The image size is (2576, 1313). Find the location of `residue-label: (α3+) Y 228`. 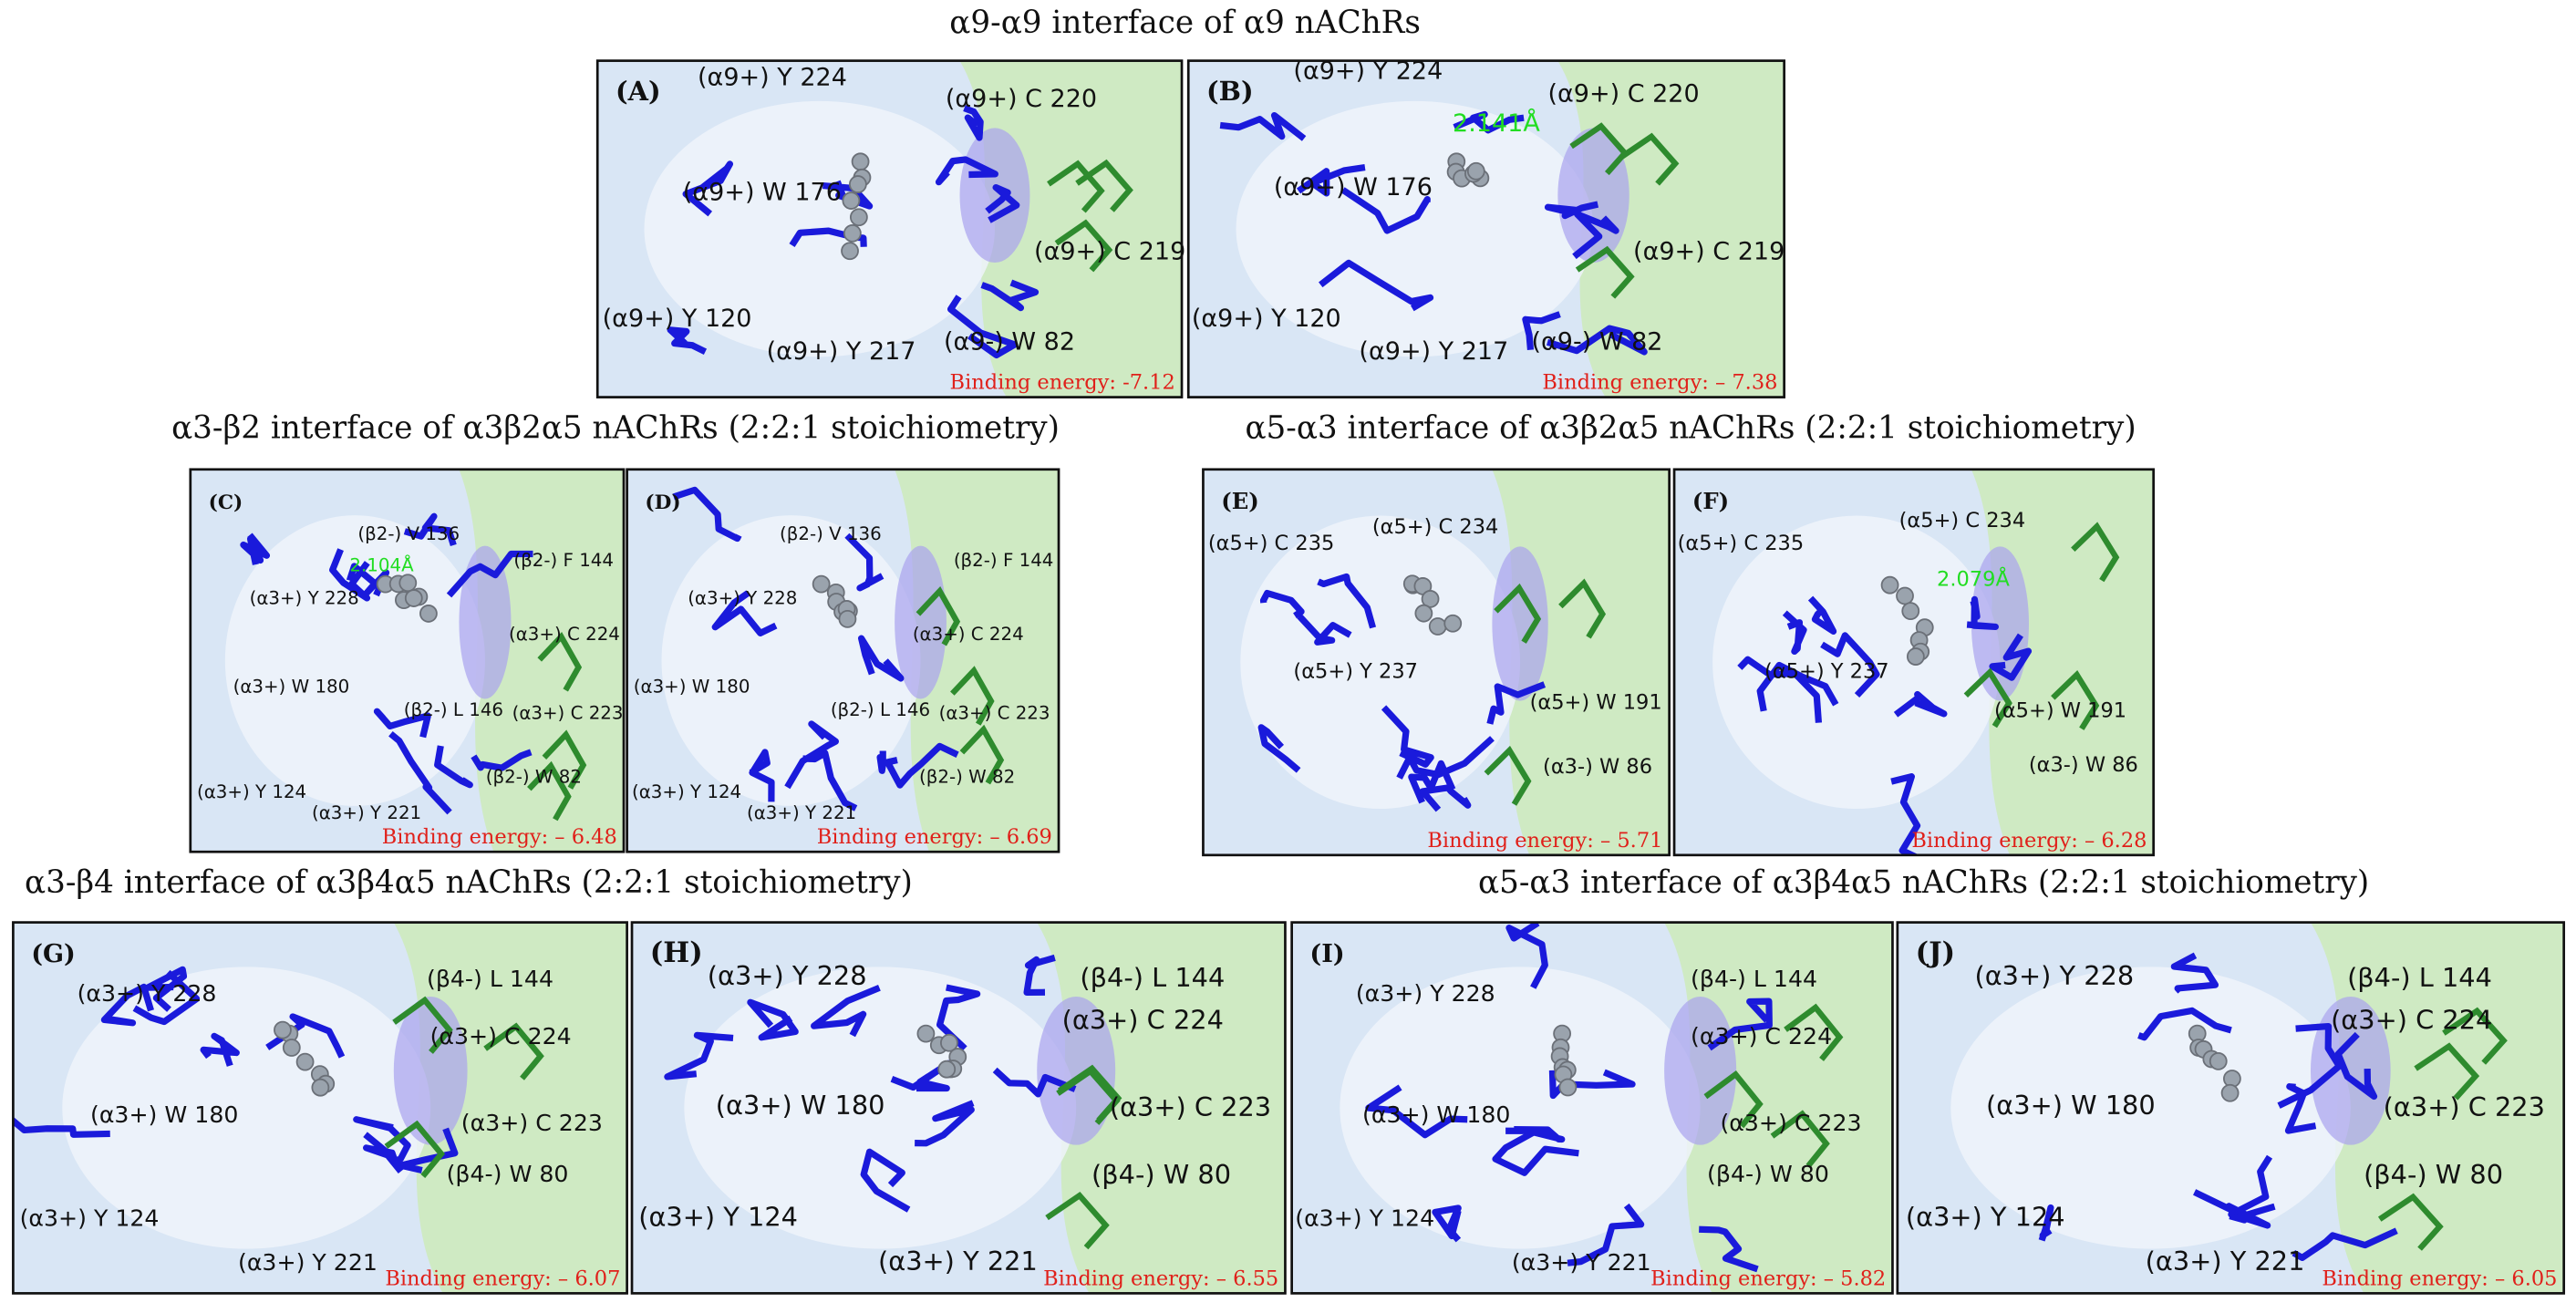

residue-label: (α3+) Y 228 is located at coordinates (147, 993).